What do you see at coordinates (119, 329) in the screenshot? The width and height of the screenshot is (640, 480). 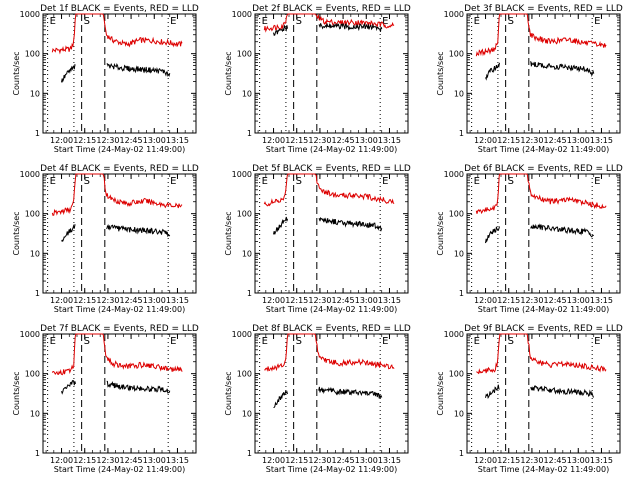 I see `panel-title: Det 7f BLACK = Events, RED = LLD` at bounding box center [119, 329].